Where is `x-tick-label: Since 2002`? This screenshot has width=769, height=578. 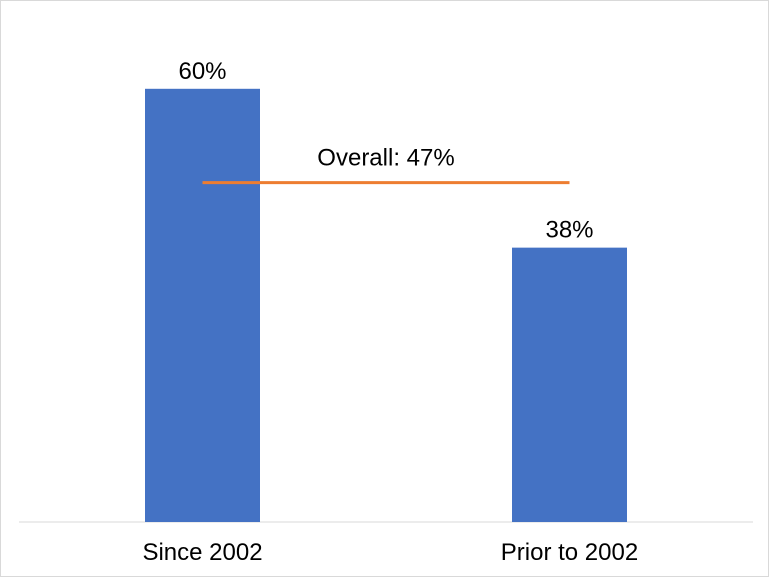
x-tick-label: Since 2002 is located at coordinates (202, 552).